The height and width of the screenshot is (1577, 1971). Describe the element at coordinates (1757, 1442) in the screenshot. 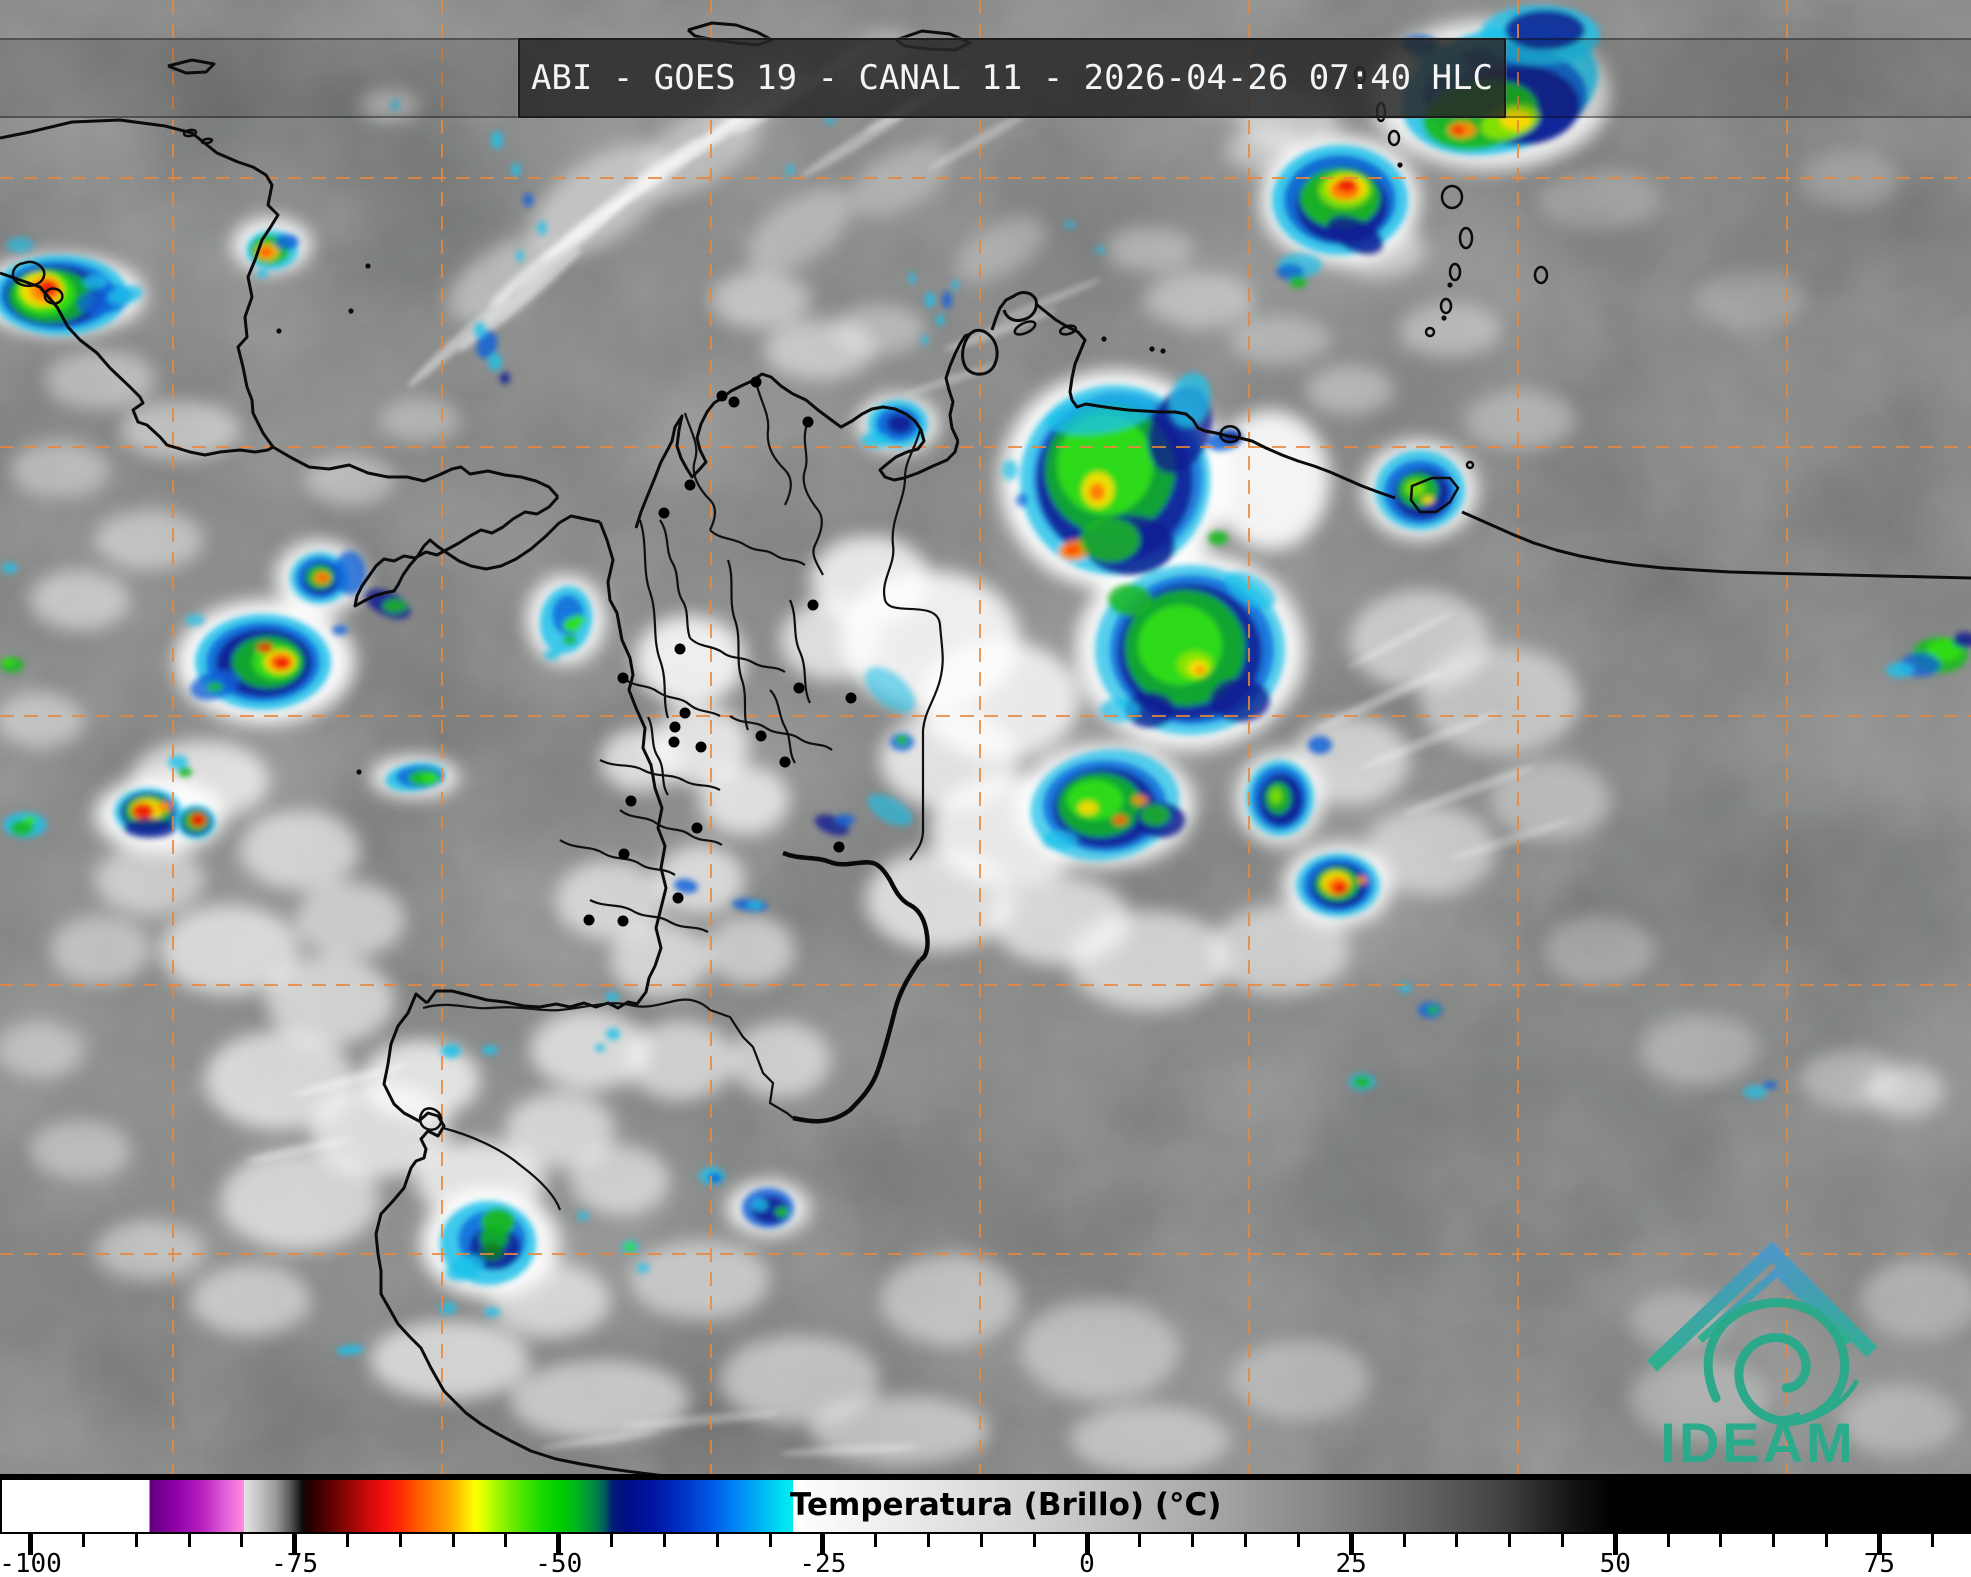

I see `logo-wordmark: IDEAM` at that location.